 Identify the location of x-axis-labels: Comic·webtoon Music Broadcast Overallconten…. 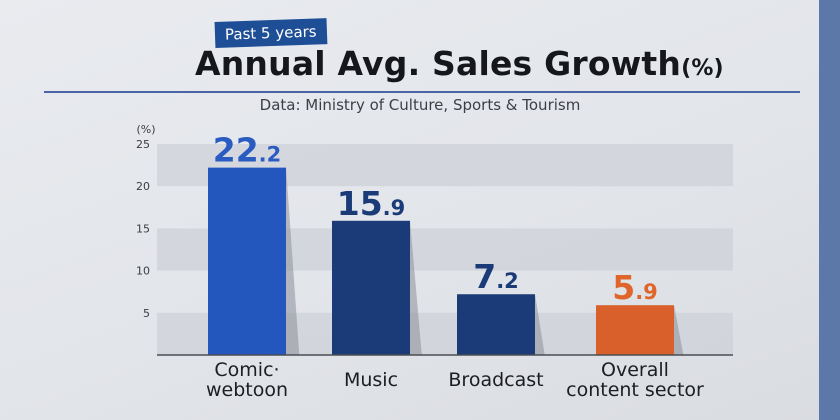
(455, 380).